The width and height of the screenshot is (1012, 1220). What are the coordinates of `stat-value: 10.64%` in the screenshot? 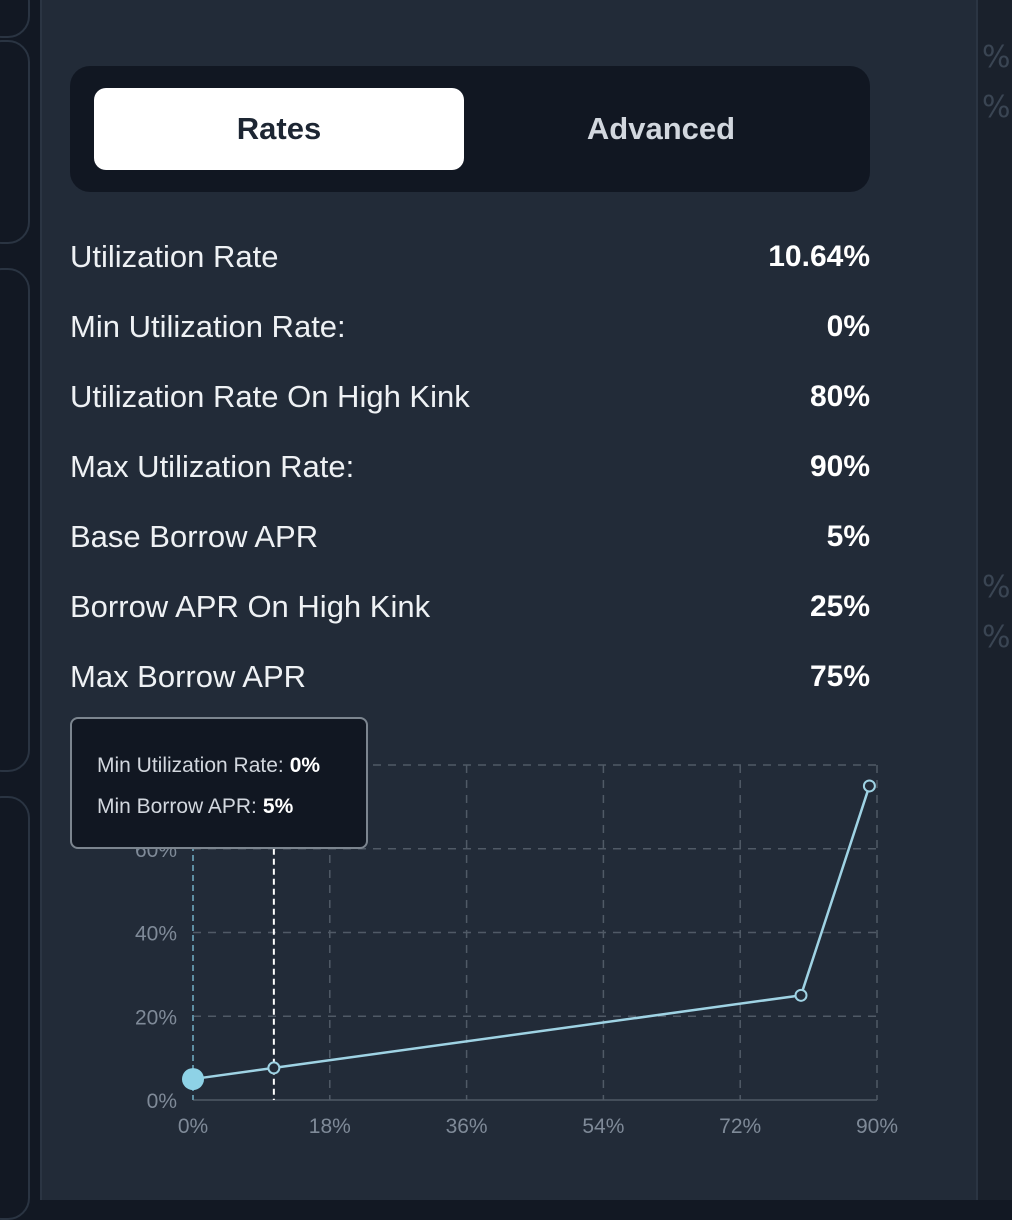 It's located at (819, 256).